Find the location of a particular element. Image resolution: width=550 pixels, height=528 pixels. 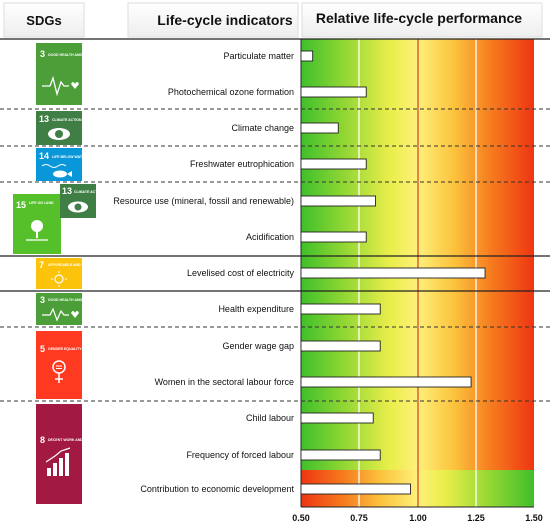

sdg-title: AFFORDABLE AND CLEAN ENERGY is located at coordinates (79, 265).